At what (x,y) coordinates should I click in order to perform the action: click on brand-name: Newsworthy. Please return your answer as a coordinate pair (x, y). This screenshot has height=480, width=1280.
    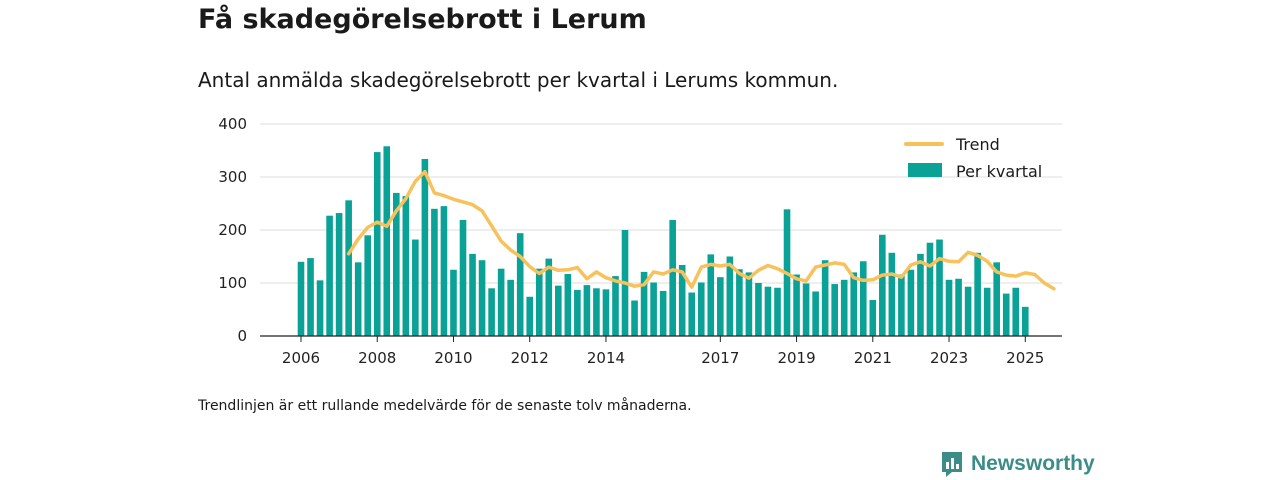
    Looking at the image, I should click on (1033, 463).